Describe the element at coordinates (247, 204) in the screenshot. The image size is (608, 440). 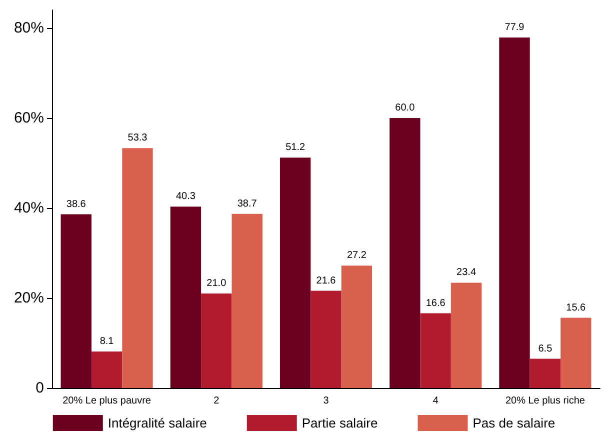
I see `data-label: 38.7` at that location.